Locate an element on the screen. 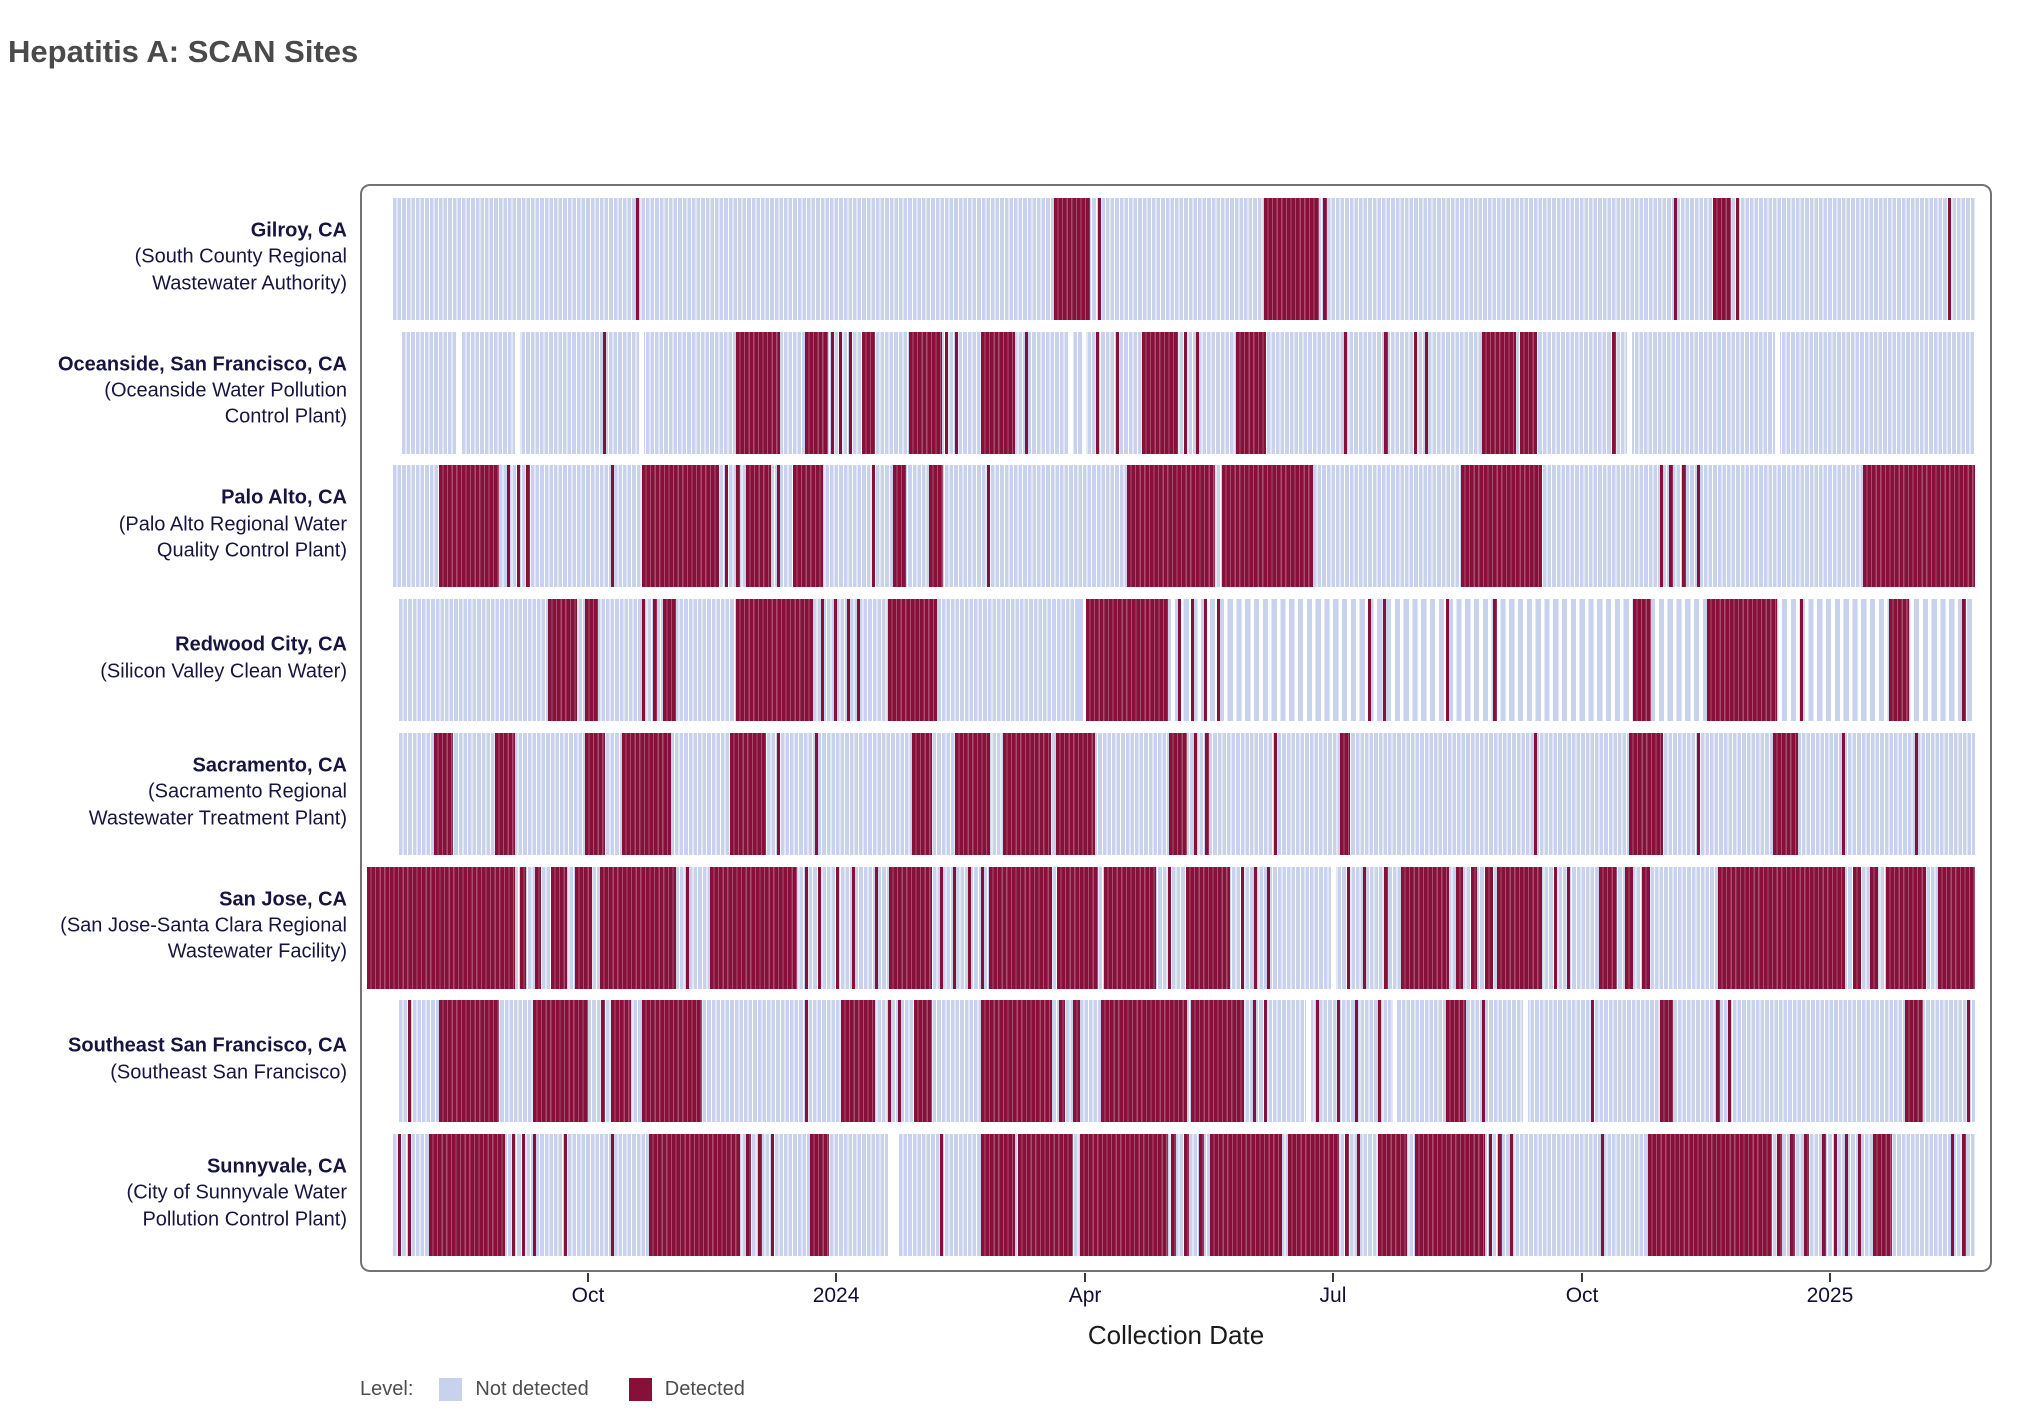 The image size is (2022, 1414). x-tick-label: 2024 is located at coordinates (836, 1295).